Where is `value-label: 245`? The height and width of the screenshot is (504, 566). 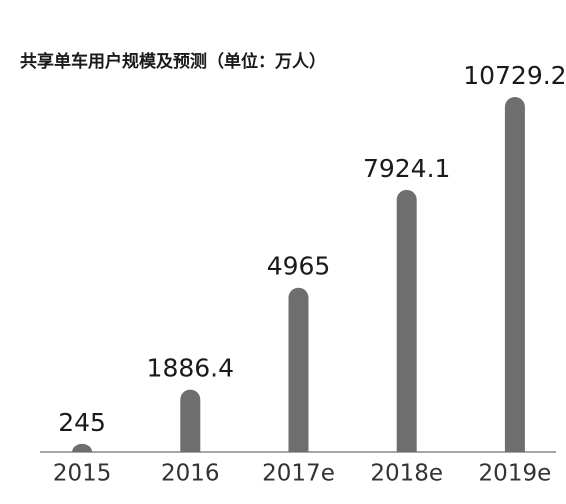 value-label: 245 is located at coordinates (82, 422).